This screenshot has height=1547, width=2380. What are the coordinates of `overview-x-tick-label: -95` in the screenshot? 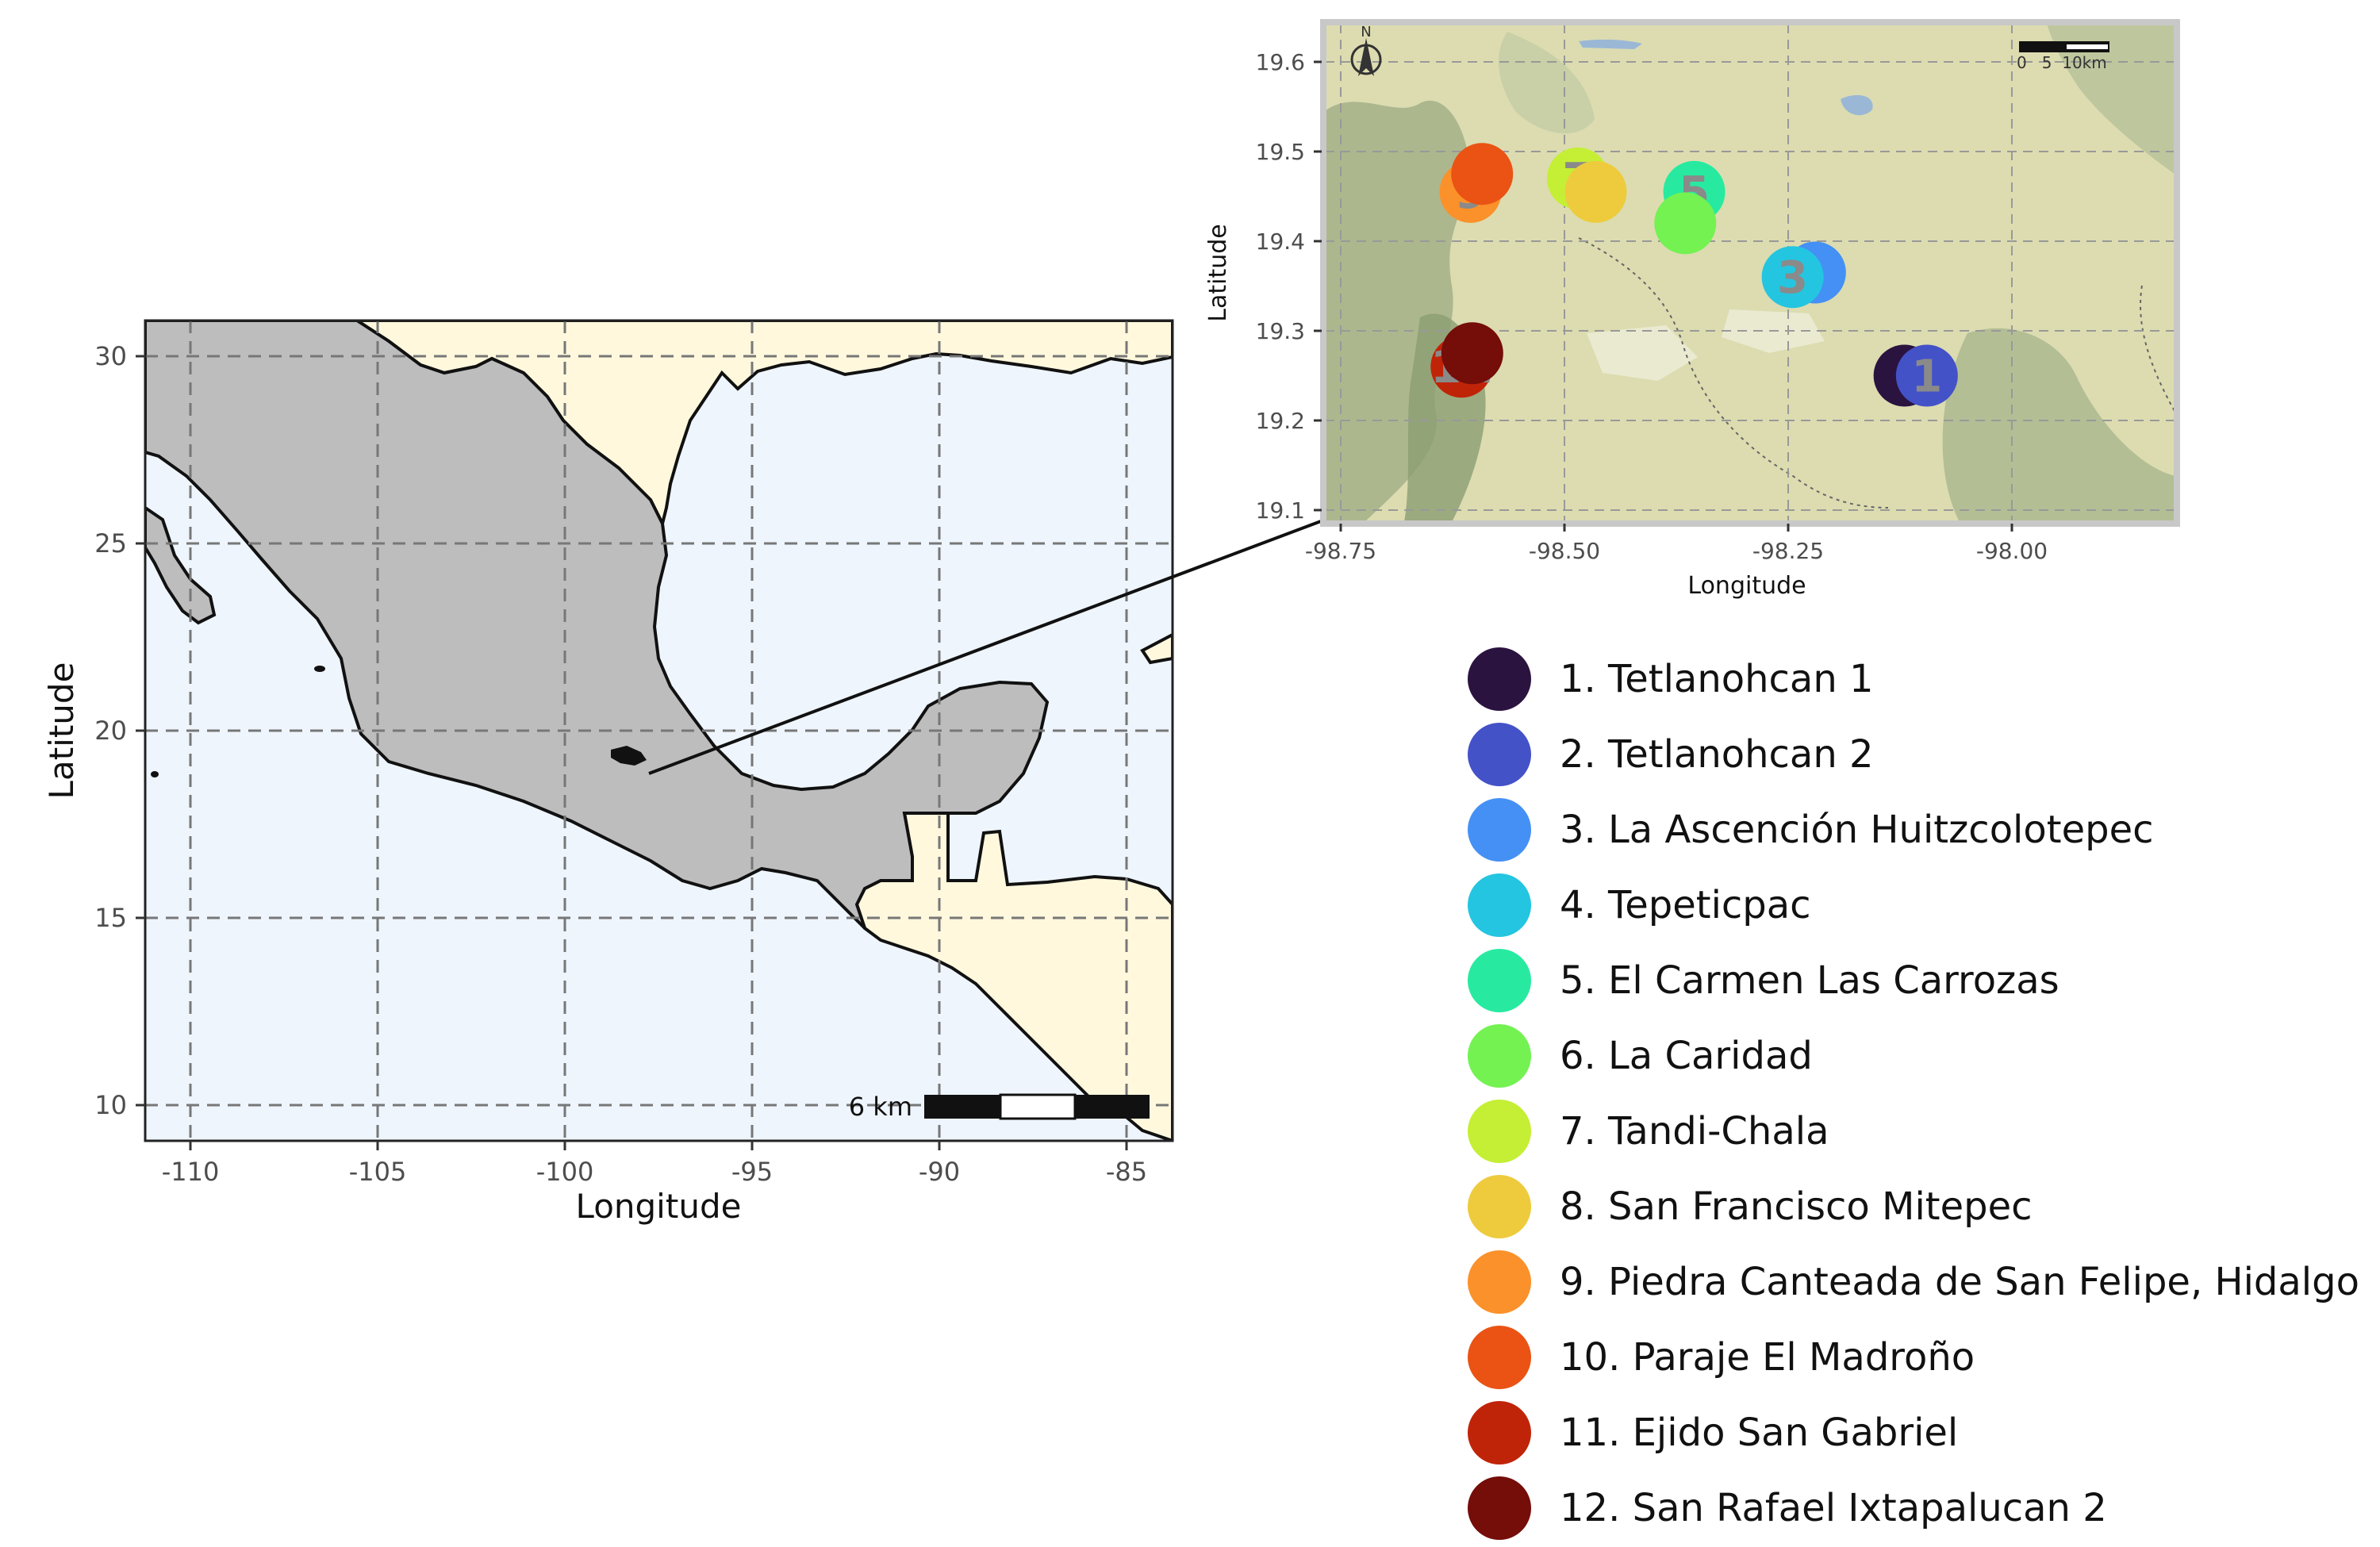 It's located at (752, 1172).